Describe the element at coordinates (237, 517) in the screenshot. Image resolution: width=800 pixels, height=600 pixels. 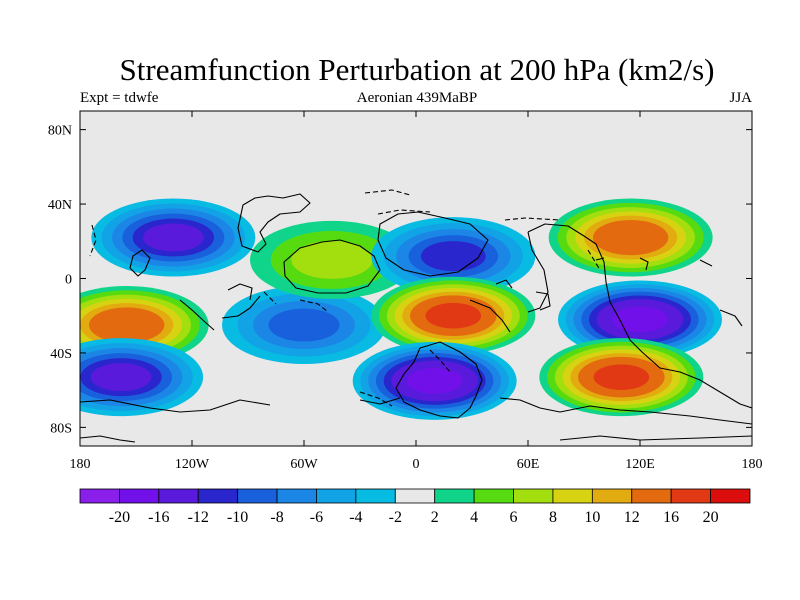
I see `colorbar-label-3: -10` at that location.